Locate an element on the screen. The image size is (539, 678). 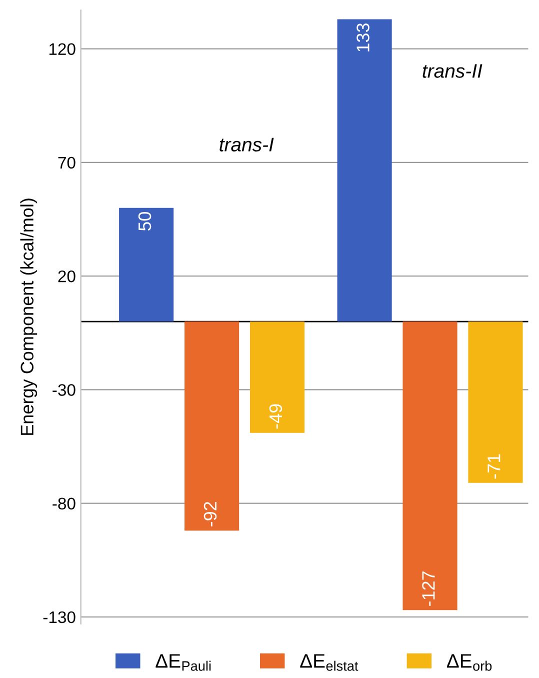
annotation: trans-I is located at coordinates (247, 145).